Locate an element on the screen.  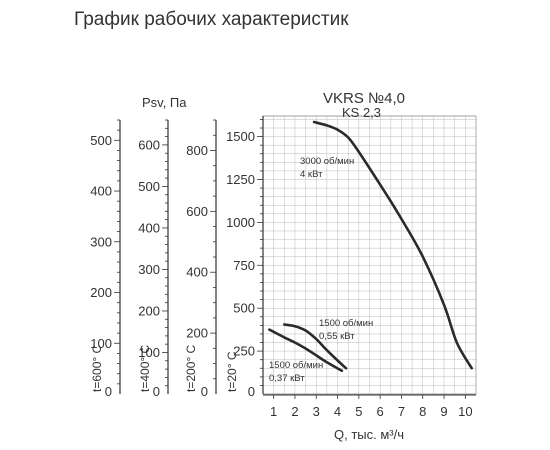
x-tick-label: 9 is located at coordinates (443, 411).